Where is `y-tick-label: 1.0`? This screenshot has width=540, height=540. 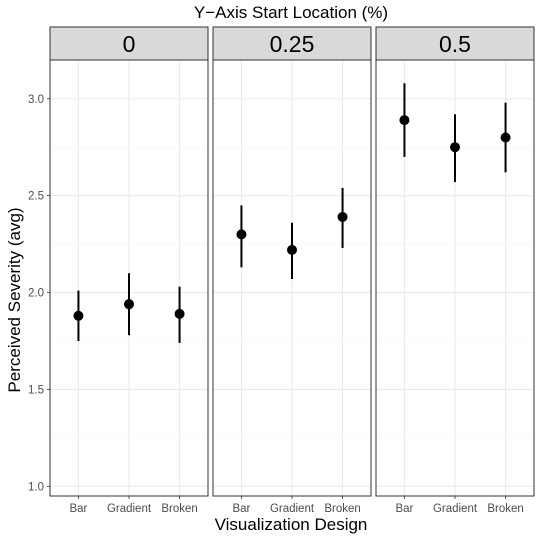
y-tick-label: 1.0 is located at coordinates (36, 487).